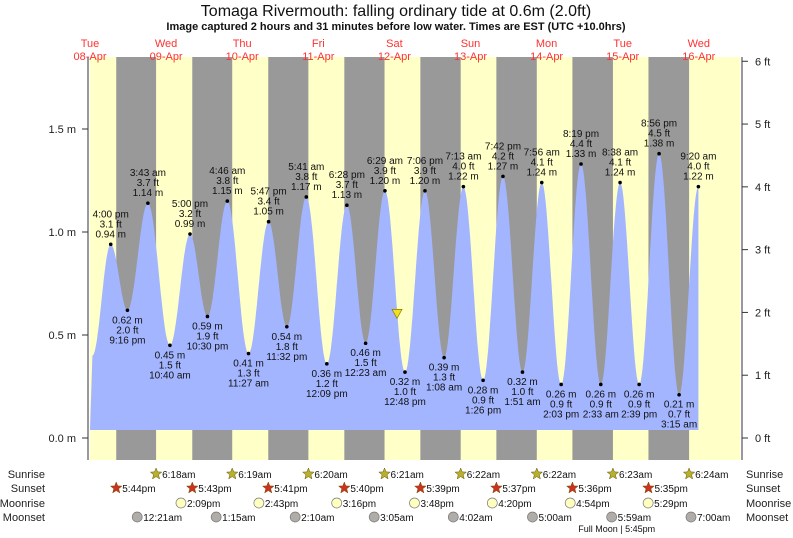  What do you see at coordinates (269, 192) in the screenshot?
I see `high-tide-label: 5:47 pm` at bounding box center [269, 192].